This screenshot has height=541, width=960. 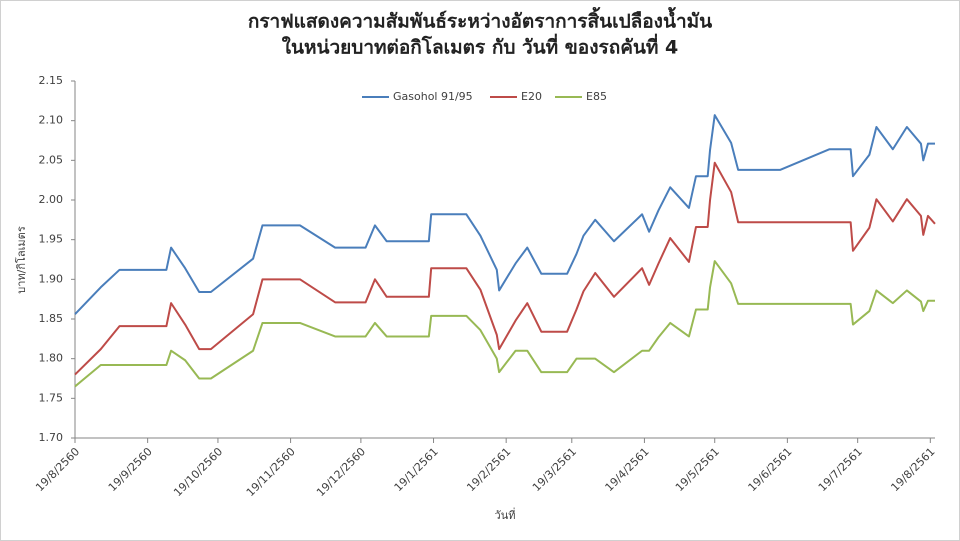 I want to click on y-tick-label: 2.05, so click(x=51, y=159).